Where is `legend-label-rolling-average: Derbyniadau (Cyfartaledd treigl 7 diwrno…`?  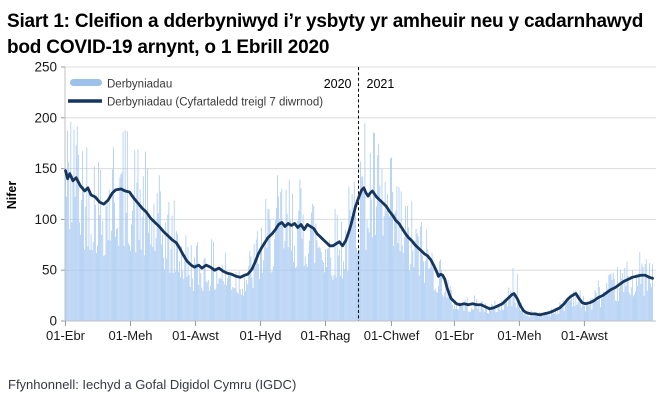
legend-label-rolling-average: Derbyniadau (Cyfartaledd treigl 7 diwrno… is located at coordinates (215, 103).